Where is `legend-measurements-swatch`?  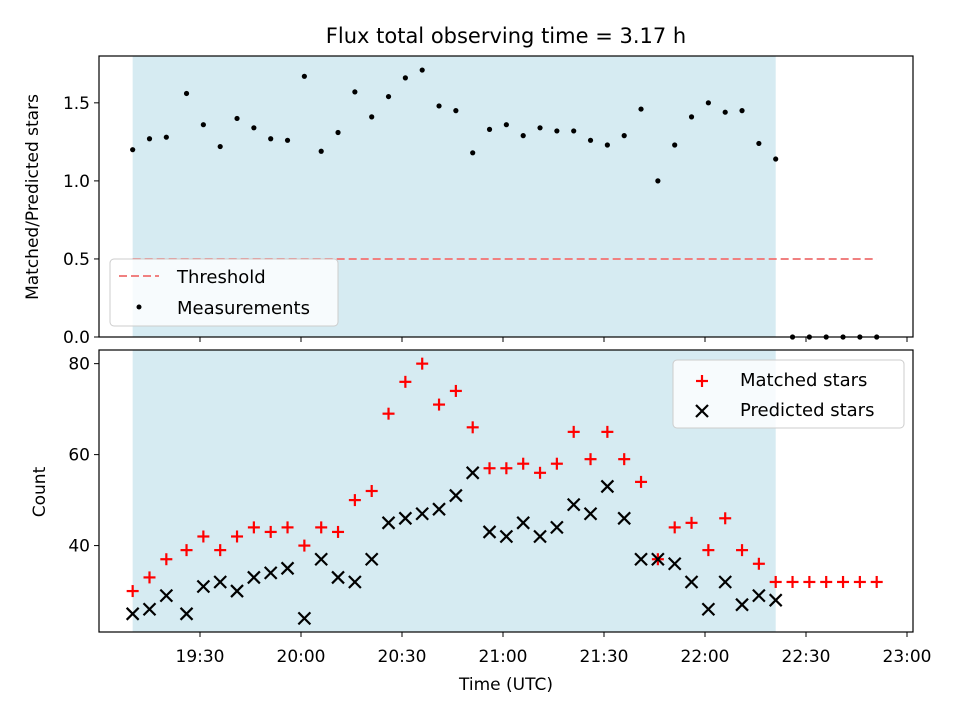
legend-measurements-swatch is located at coordinates (139, 307).